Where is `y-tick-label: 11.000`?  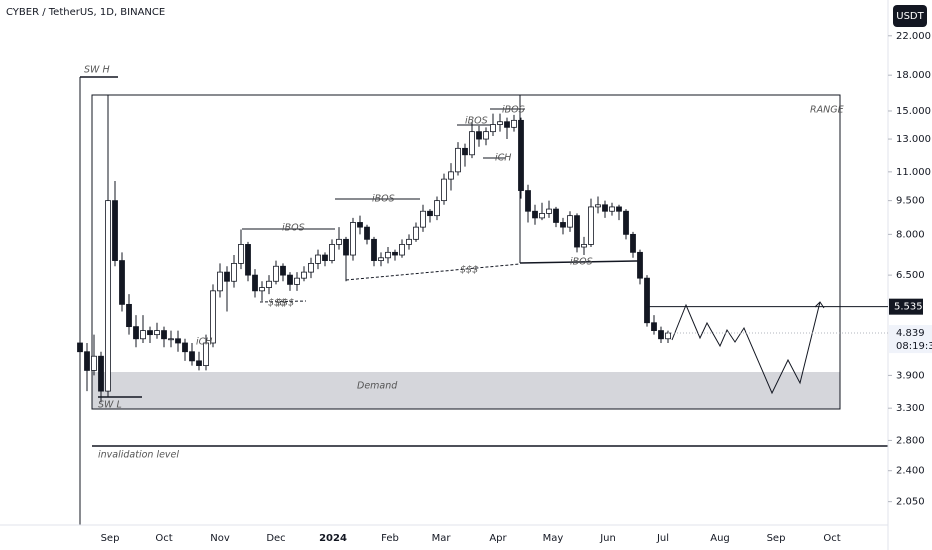 y-tick-label: 11.000 is located at coordinates (913, 172).